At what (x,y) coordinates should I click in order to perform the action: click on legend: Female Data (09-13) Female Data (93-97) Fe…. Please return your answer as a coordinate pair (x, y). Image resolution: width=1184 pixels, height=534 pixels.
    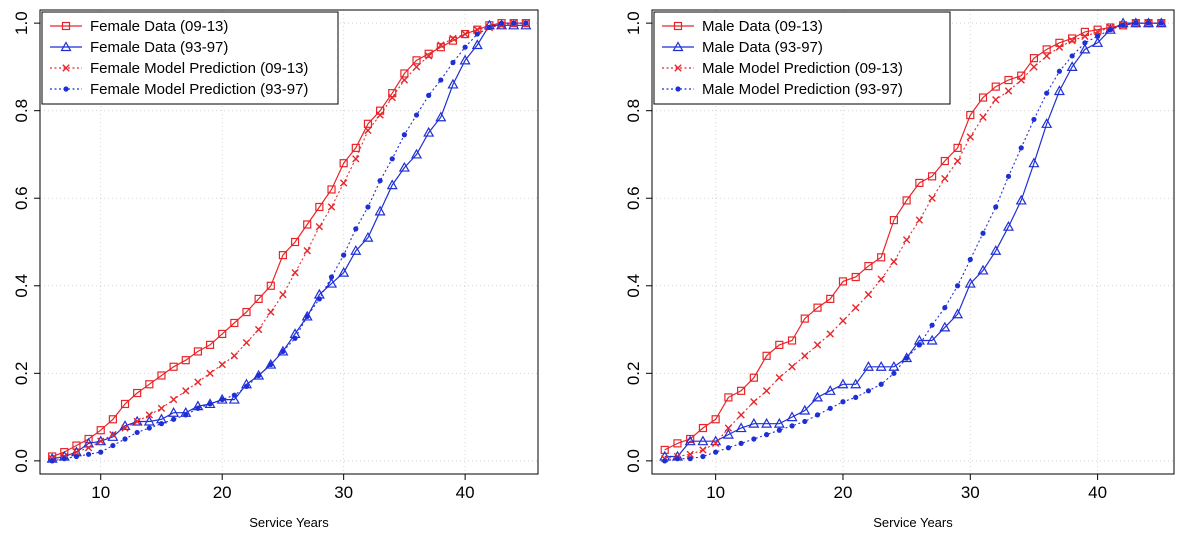
    Looking at the image, I should click on (190, 58).